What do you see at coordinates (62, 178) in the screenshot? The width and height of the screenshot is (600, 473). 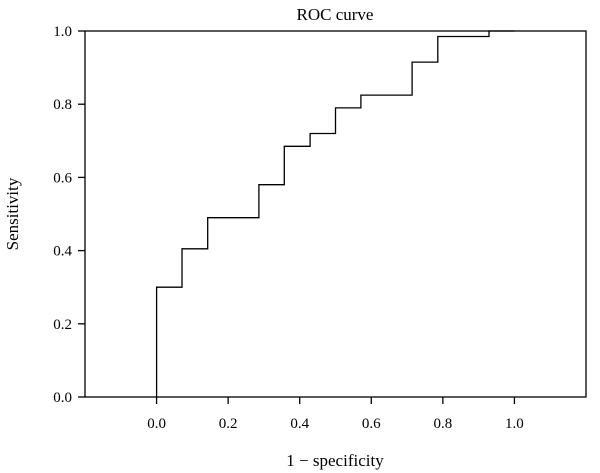 I see `y-tick-label: 0.6` at bounding box center [62, 178].